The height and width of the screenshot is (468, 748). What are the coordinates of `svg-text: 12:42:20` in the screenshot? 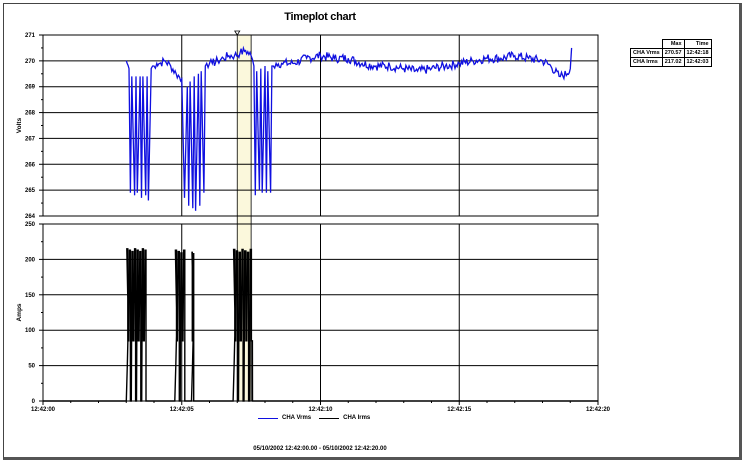 It's located at (598, 410).